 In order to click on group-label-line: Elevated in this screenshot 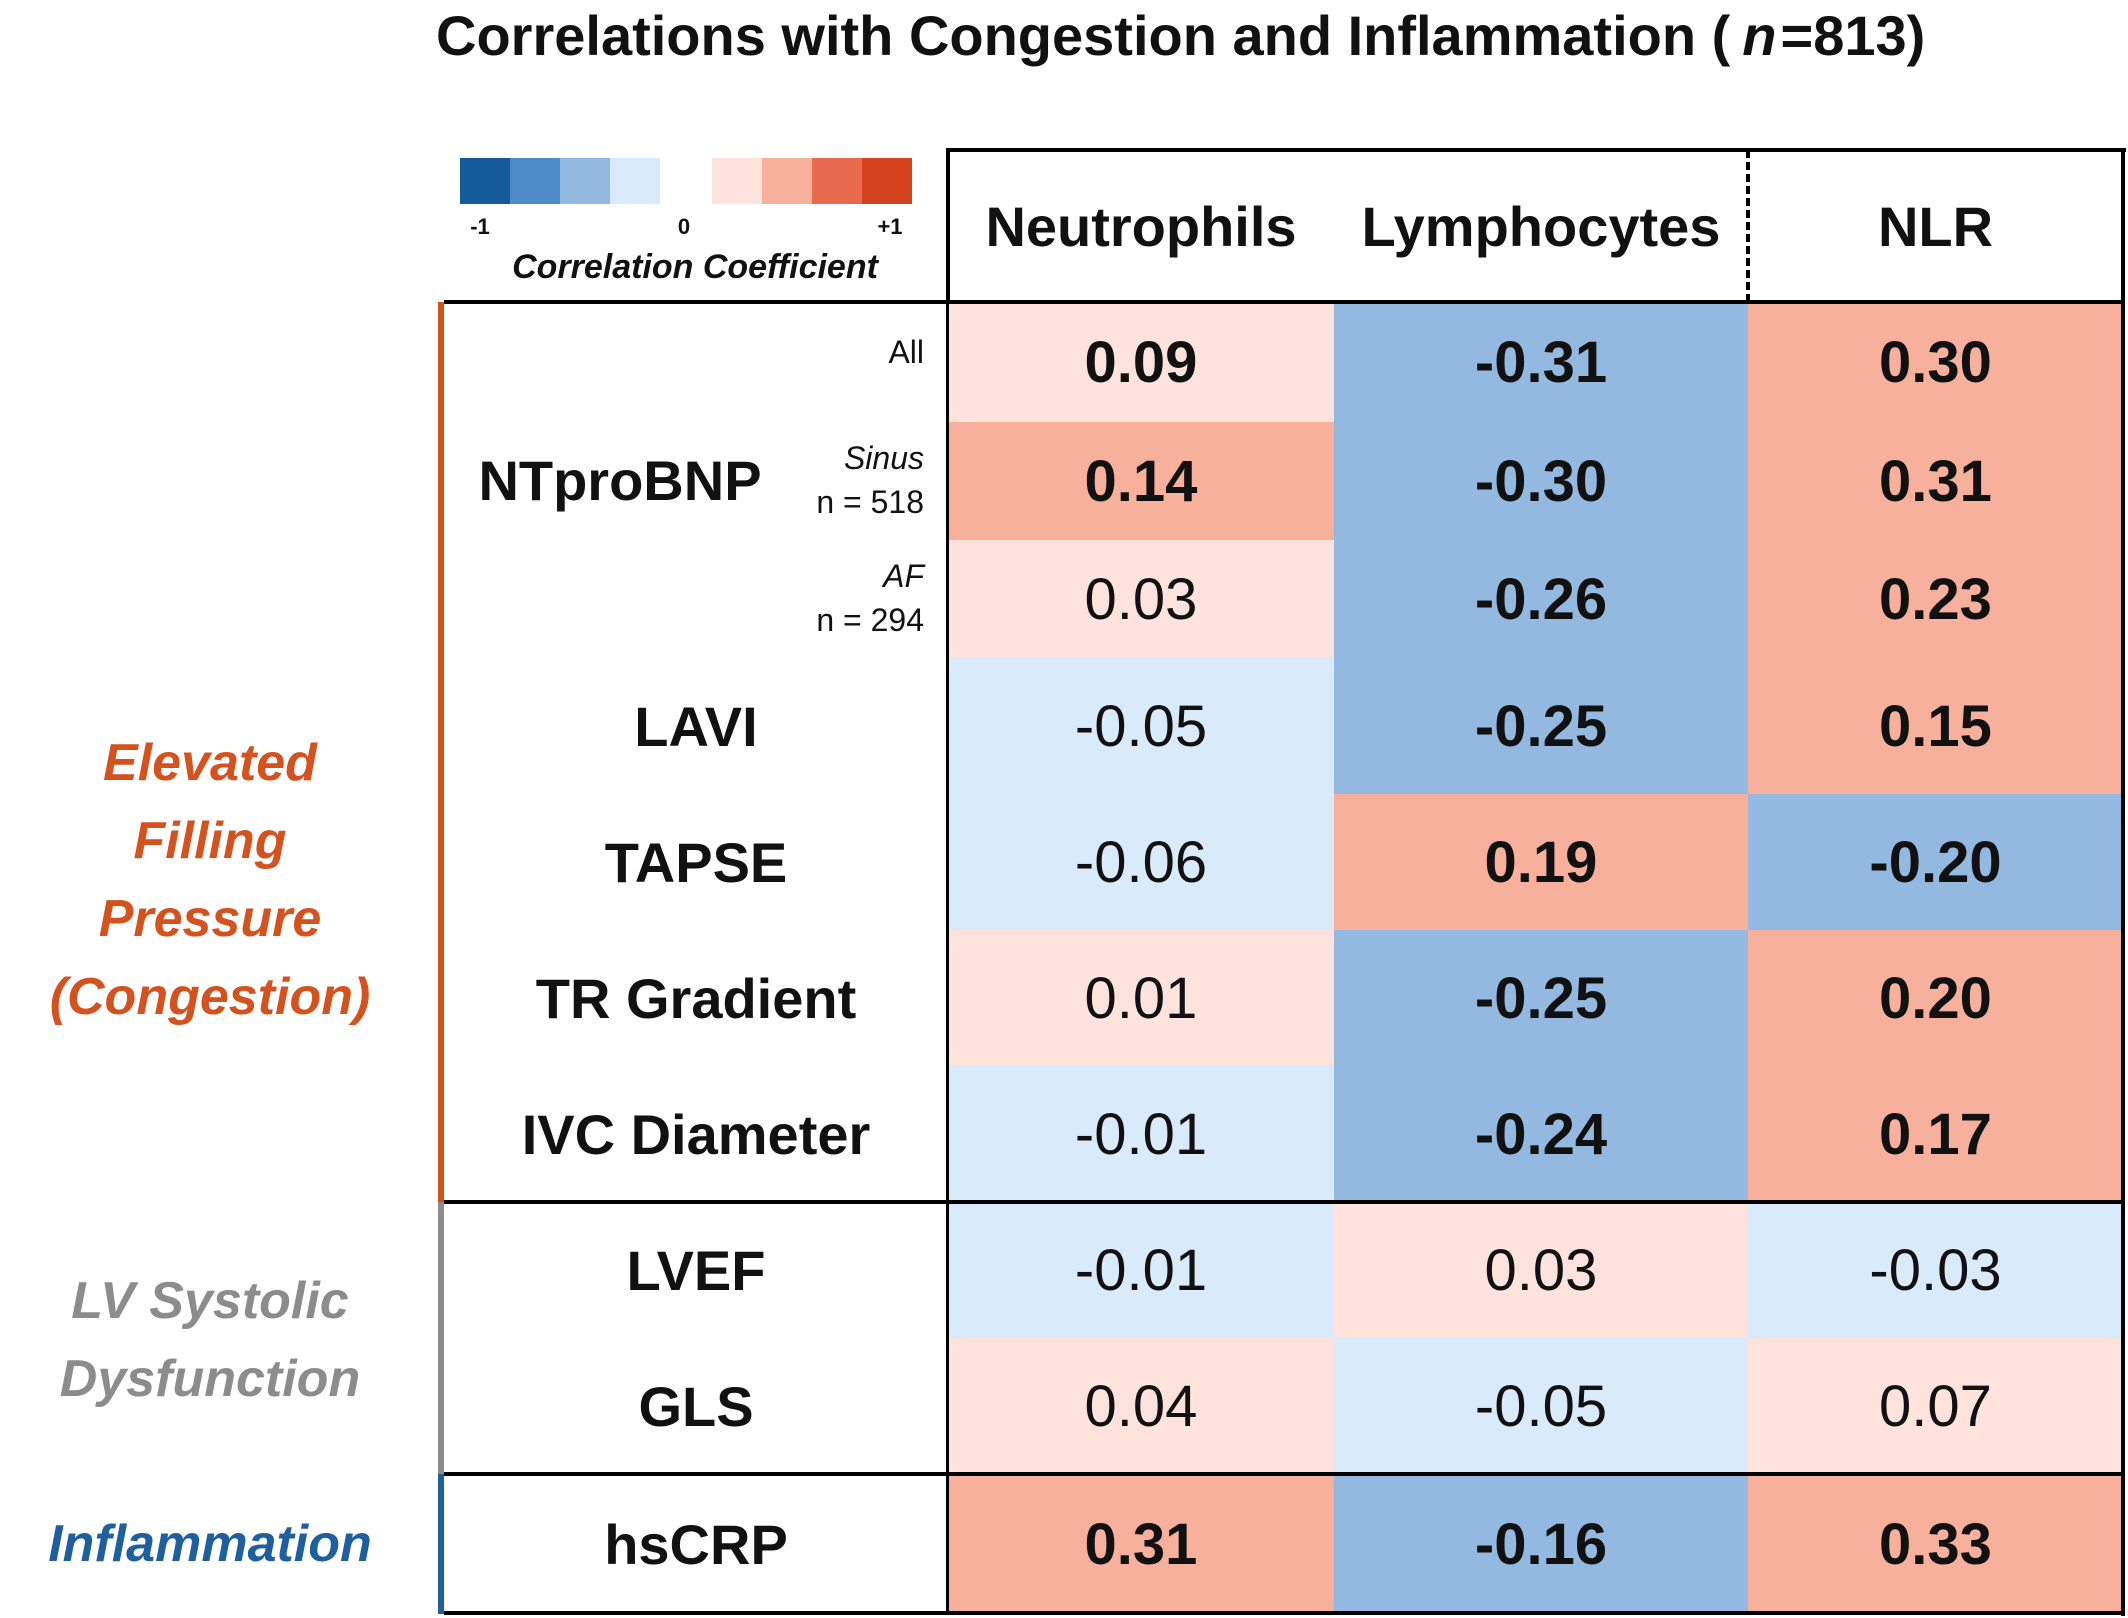, I will do `click(210, 763)`.